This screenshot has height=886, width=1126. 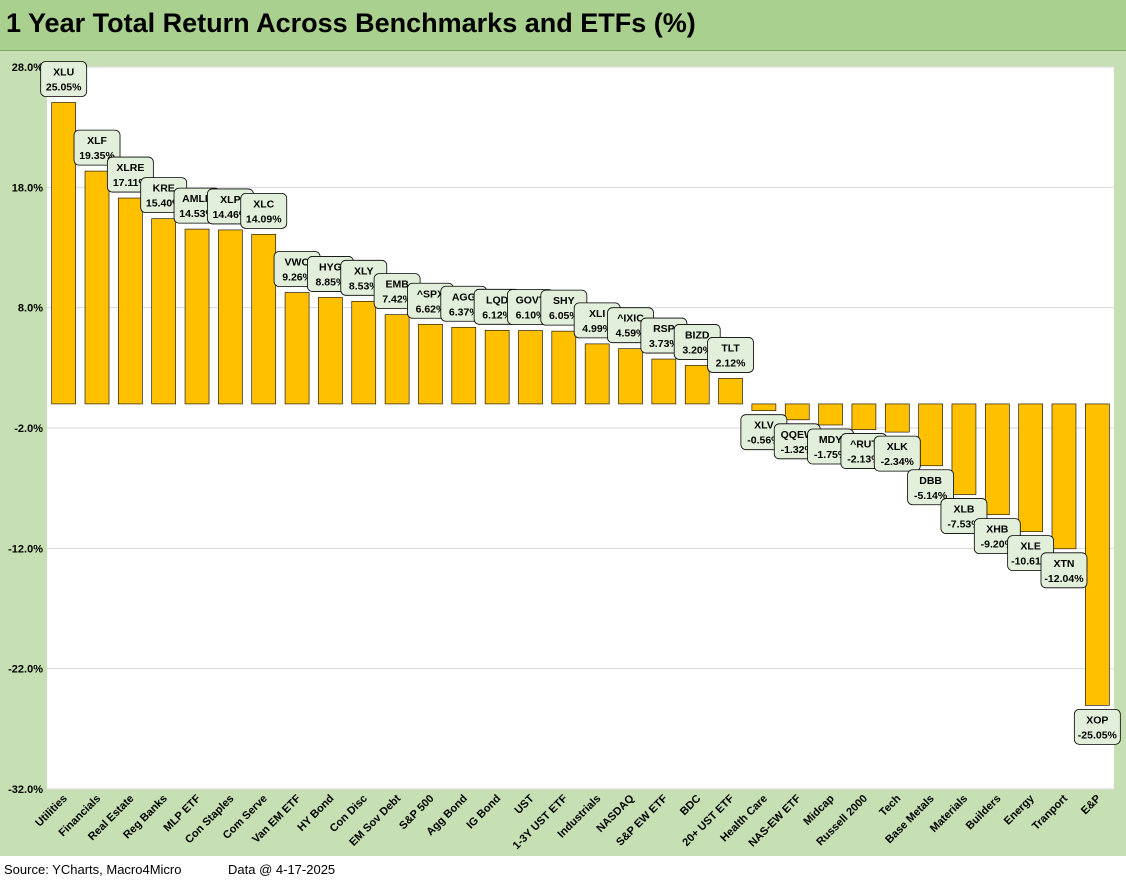 I want to click on bar-xhb, so click(x=997, y=459).